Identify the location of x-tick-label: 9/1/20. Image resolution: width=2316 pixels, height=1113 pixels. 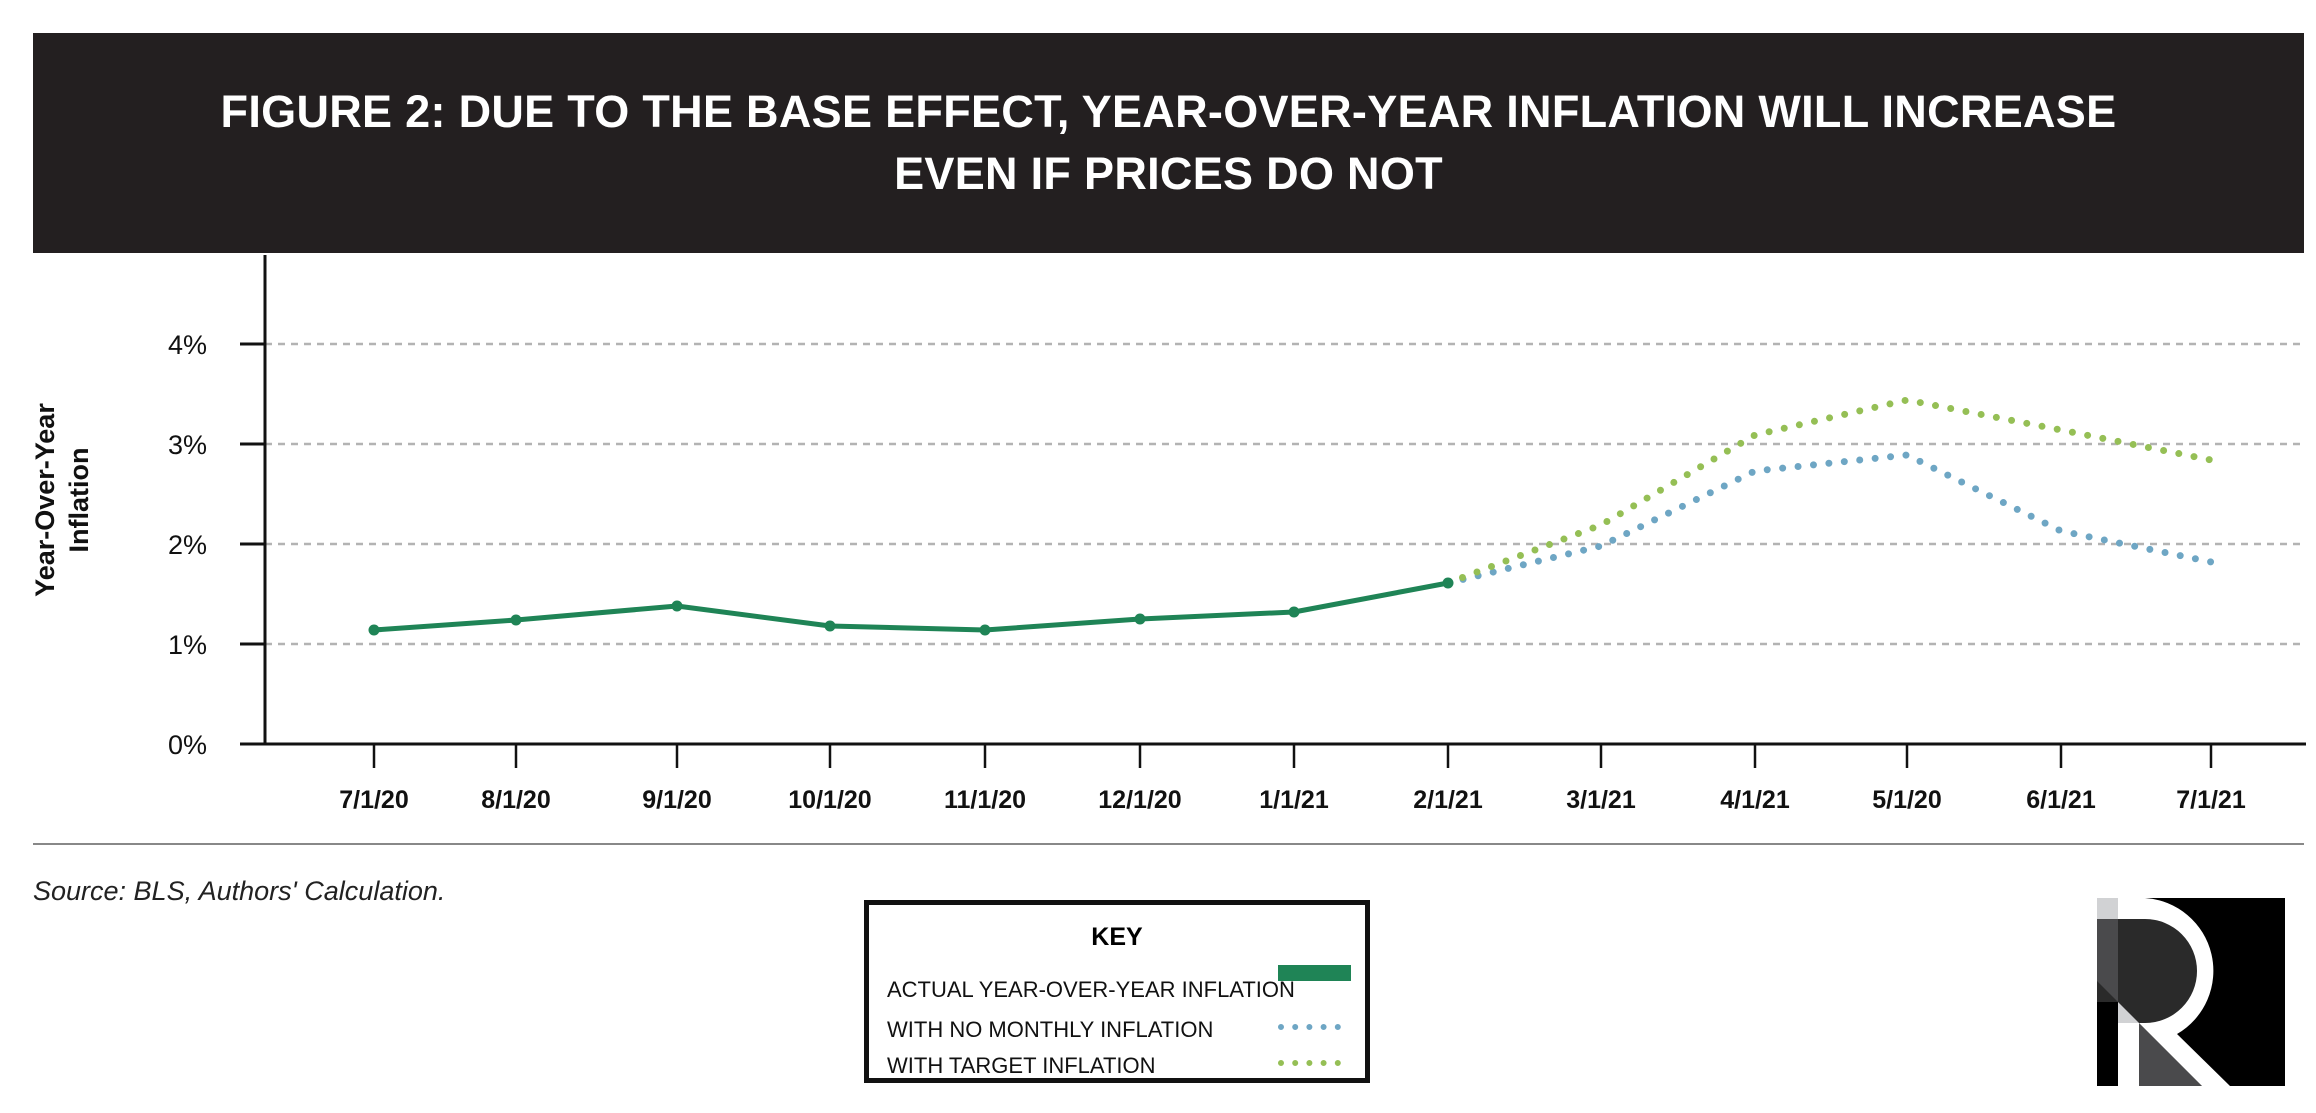
(677, 800).